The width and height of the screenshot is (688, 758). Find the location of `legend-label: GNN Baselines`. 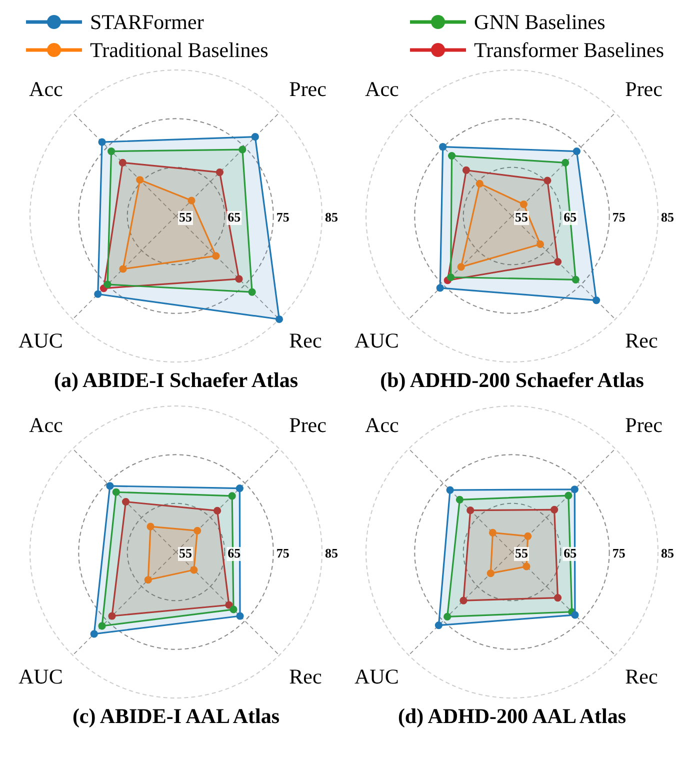

legend-label: GNN Baselines is located at coordinates (540, 22).